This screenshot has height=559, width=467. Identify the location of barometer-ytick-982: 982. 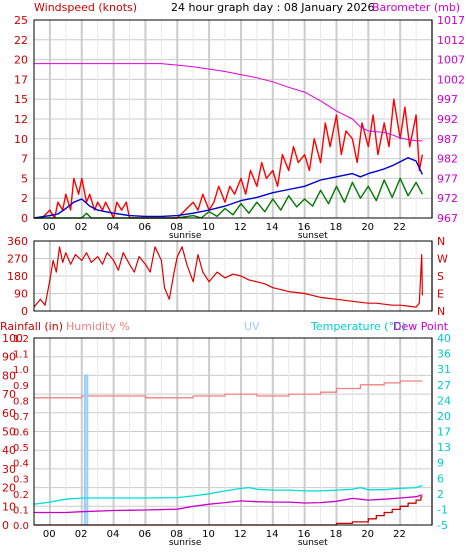
(447, 159).